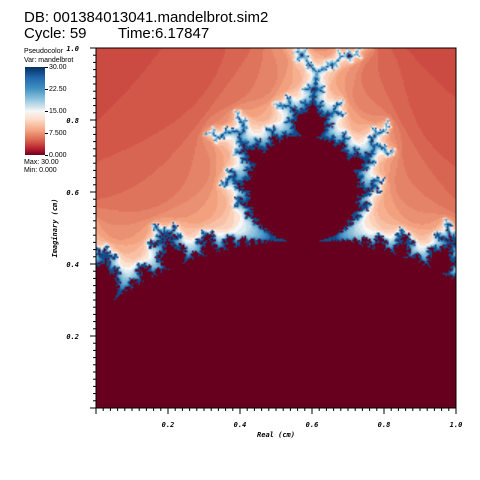  What do you see at coordinates (312, 425) in the screenshot?
I see `x-tick-label: 0.6` at bounding box center [312, 425].